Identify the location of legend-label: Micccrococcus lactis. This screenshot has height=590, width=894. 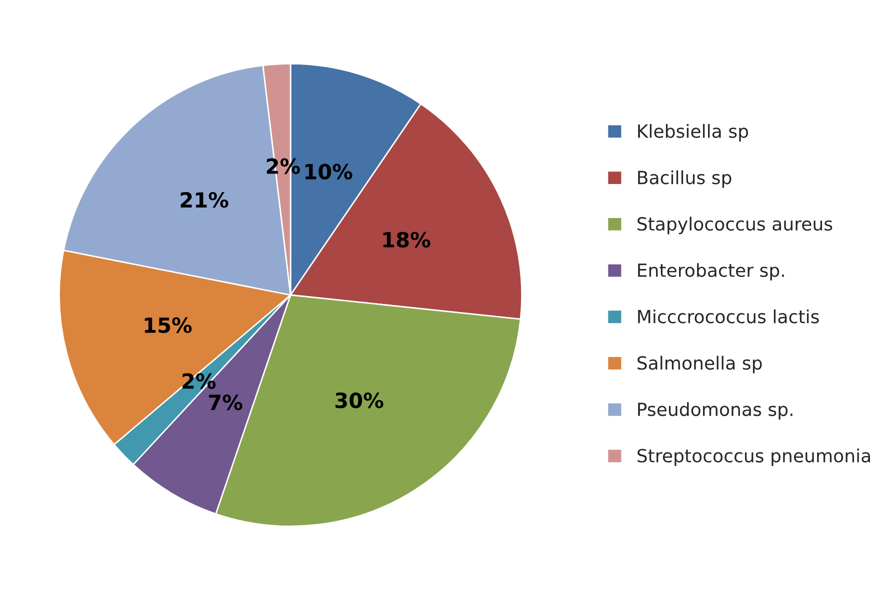
(728, 316).